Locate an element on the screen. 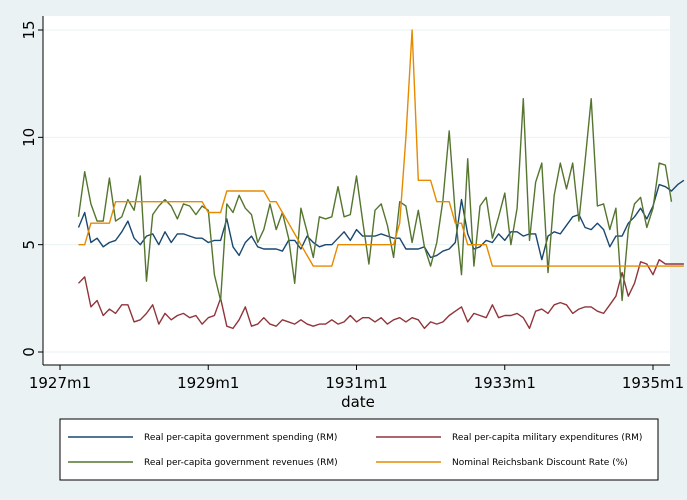 The height and width of the screenshot is (500, 687). x-axis-title: date is located at coordinates (358, 402).